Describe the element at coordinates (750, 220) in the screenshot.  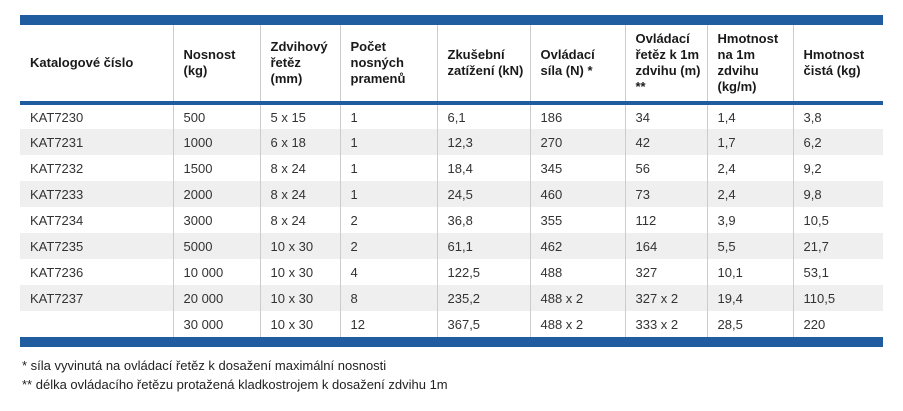
I see `table-cell: 3,9` at that location.